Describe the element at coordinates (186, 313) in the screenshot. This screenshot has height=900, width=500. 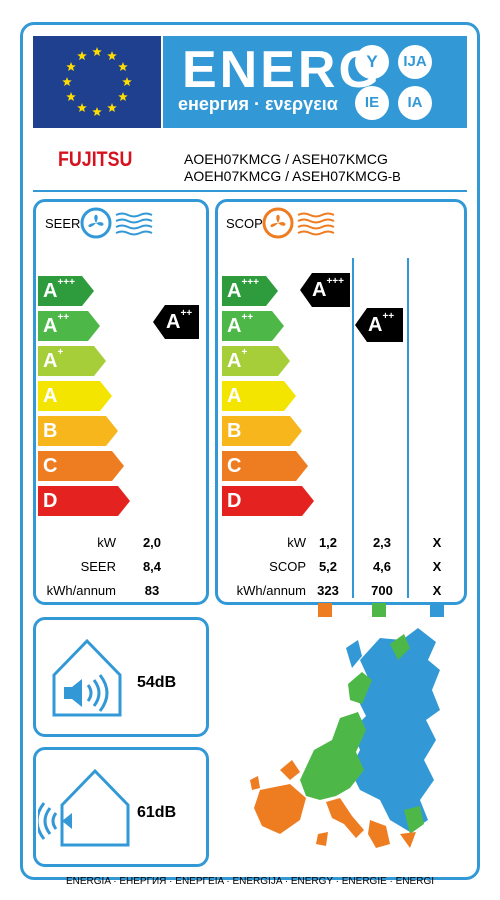
I see `seer-rating-sup: ++` at that location.